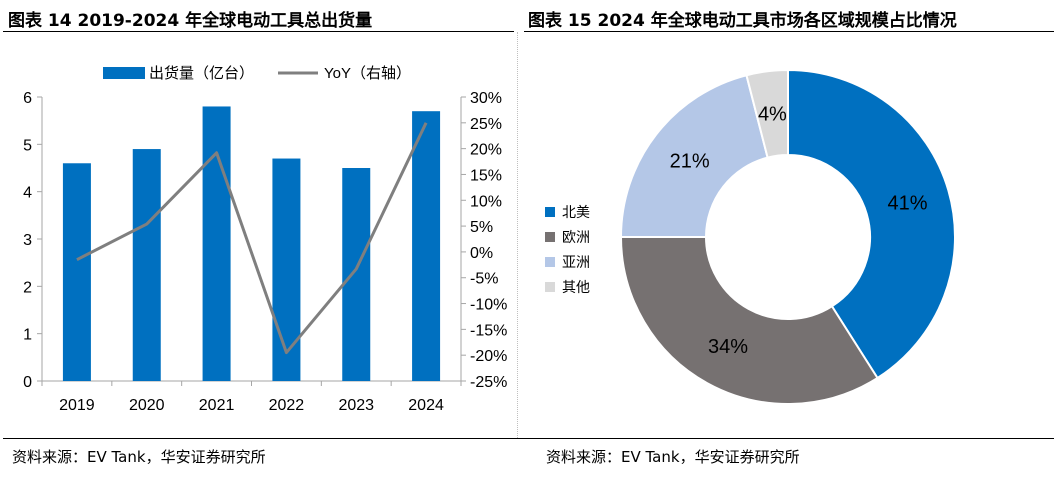  Describe the element at coordinates (772, 114) in the screenshot. I see `donut-slice-label-3: 4%` at that location.